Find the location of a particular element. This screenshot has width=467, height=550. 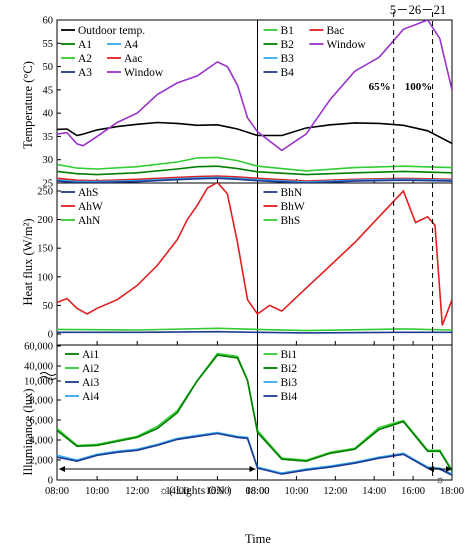

legend-label: BhN is located at coordinates (292, 193).